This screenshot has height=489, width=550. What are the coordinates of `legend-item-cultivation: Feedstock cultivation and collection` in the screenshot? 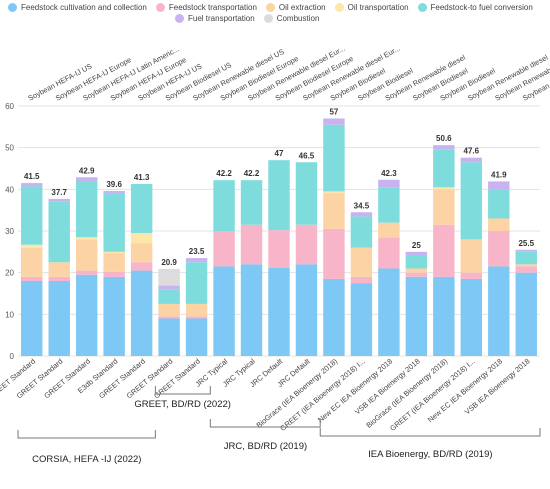 It's located at (77, 7).